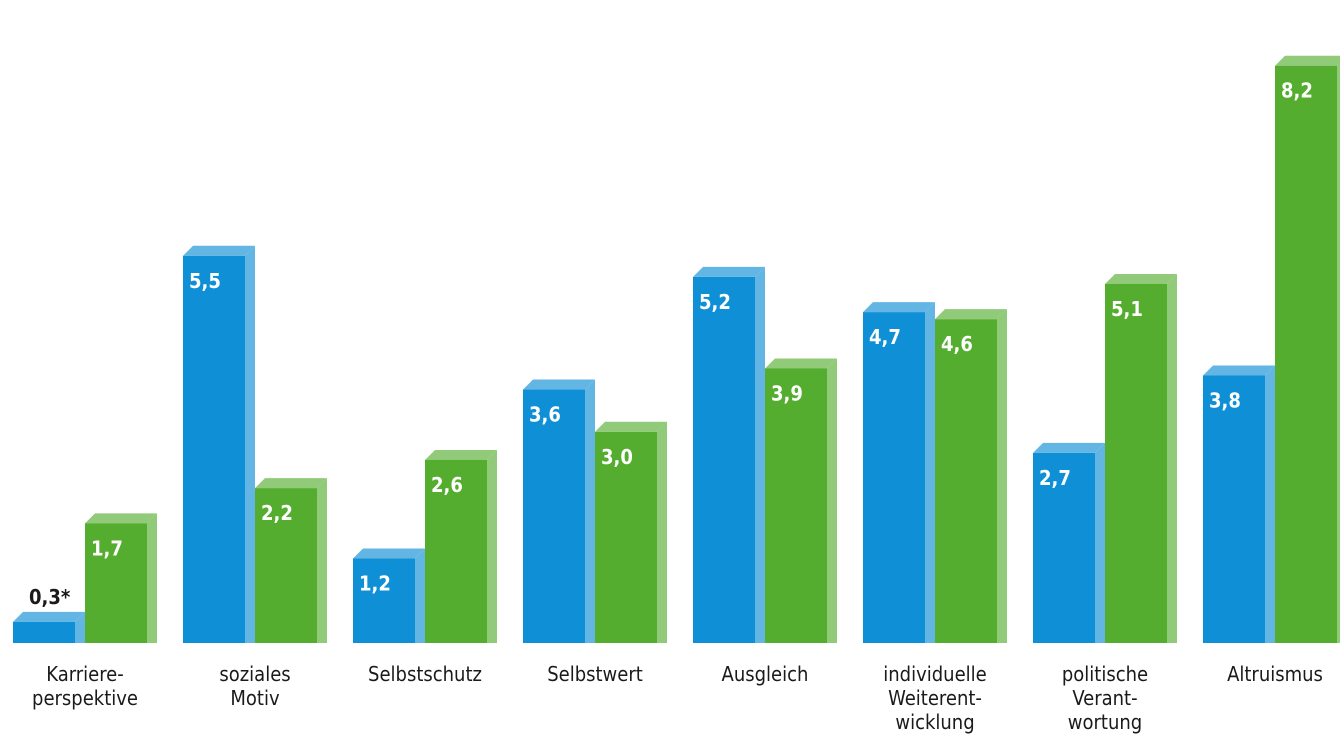  Describe the element at coordinates (1127, 309) in the screenshot. I see `value-label: 5,1` at that location.